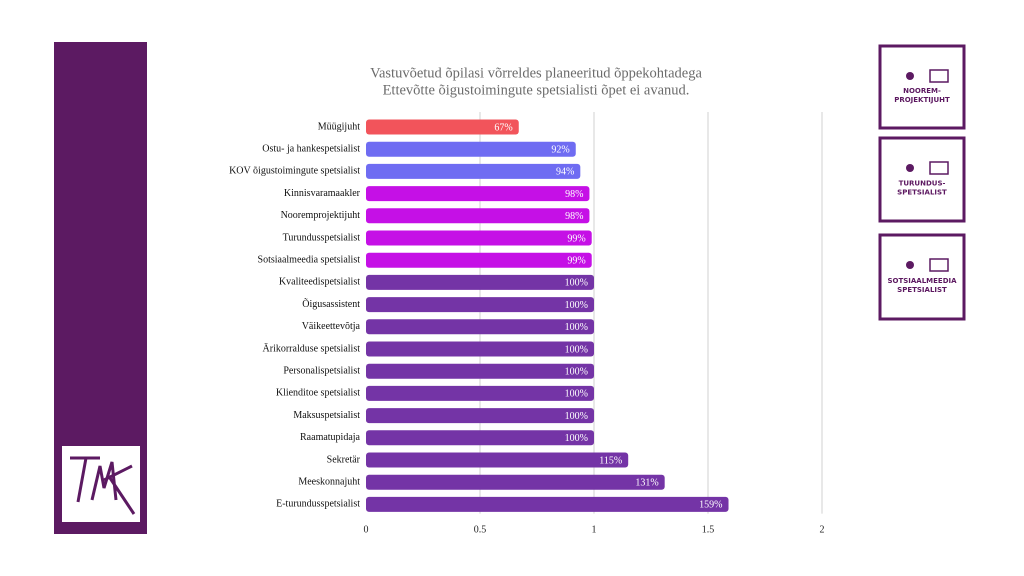 Image resolution: width=1024 pixels, height=576 pixels. Describe the element at coordinates (103, 485) in the screenshot. I see `logo` at that location.